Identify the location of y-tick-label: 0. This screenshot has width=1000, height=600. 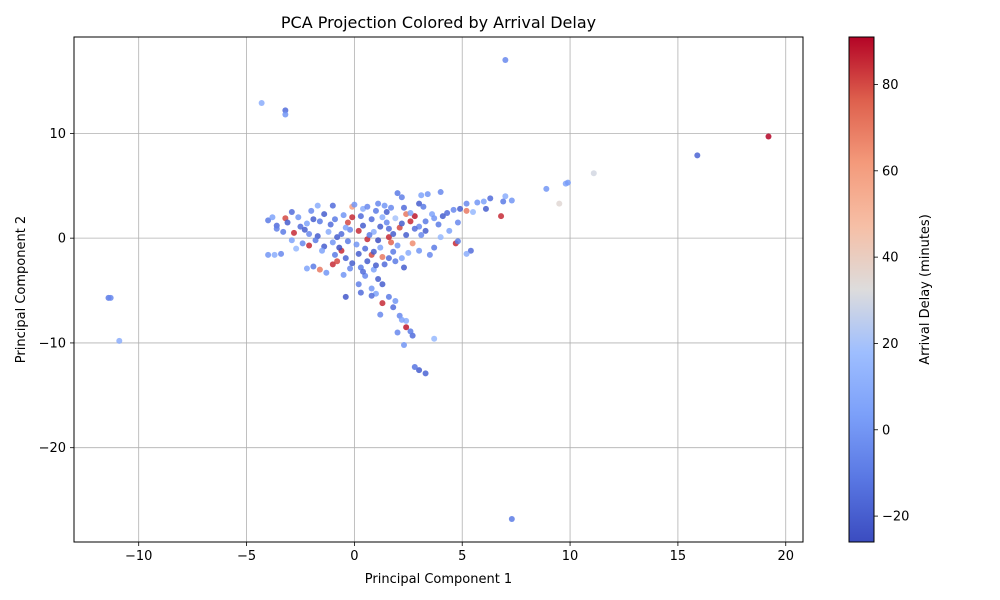
(62, 239).